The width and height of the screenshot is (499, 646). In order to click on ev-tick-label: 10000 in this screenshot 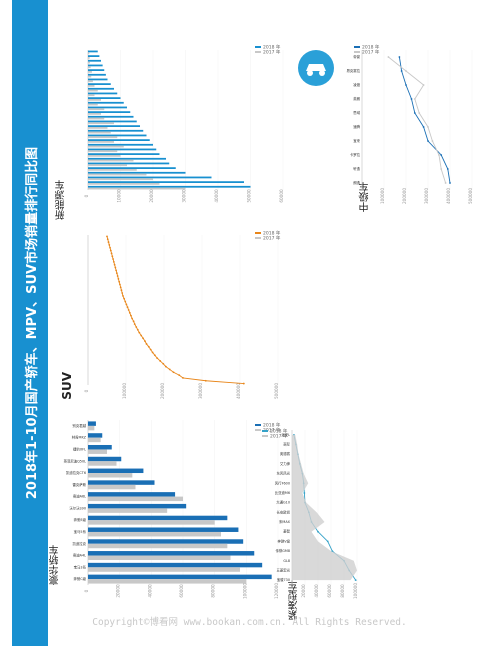, I will do `click(119, 196)`.